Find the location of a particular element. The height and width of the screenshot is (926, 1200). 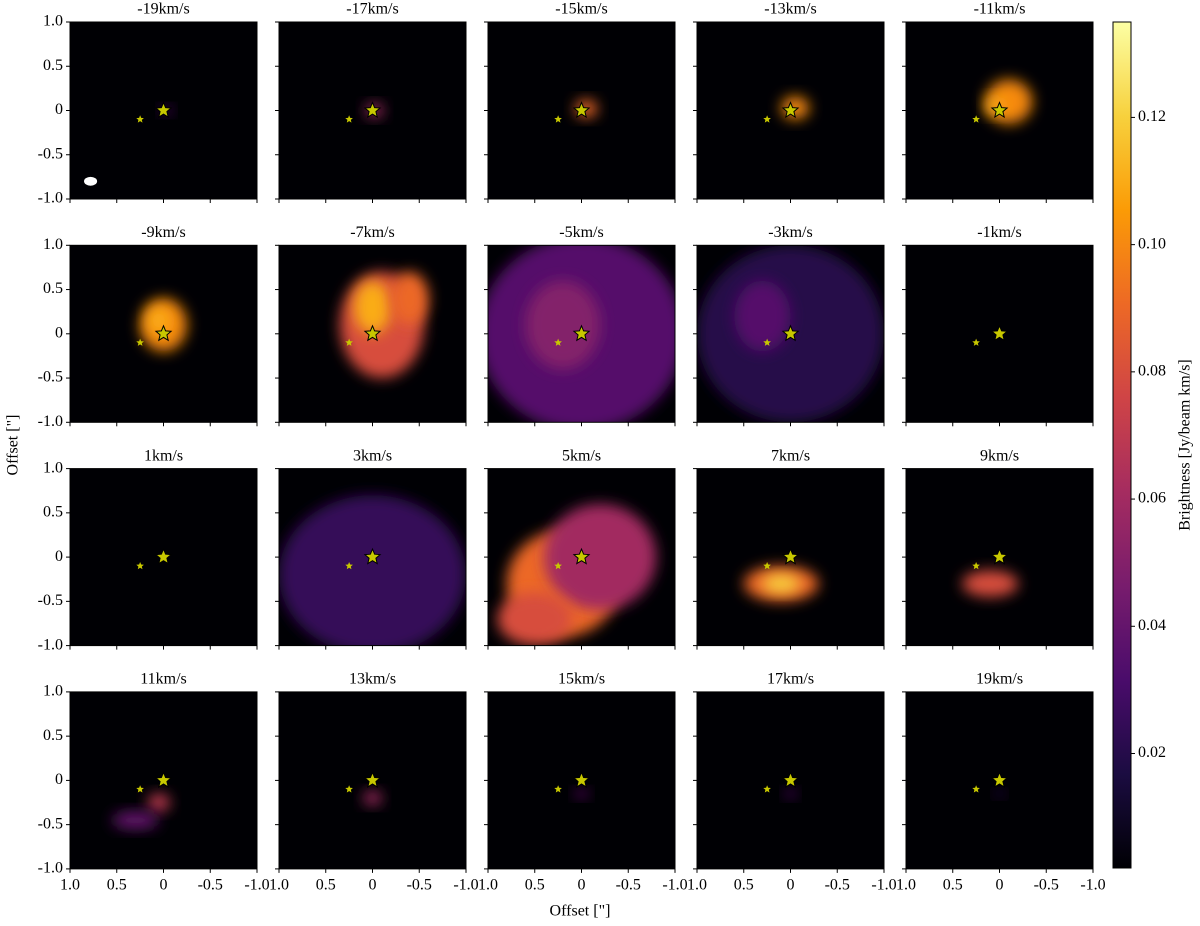

panel: 1.0 0.5 0 -0.5 -1.0 19km/s is located at coordinates (1001, 782).